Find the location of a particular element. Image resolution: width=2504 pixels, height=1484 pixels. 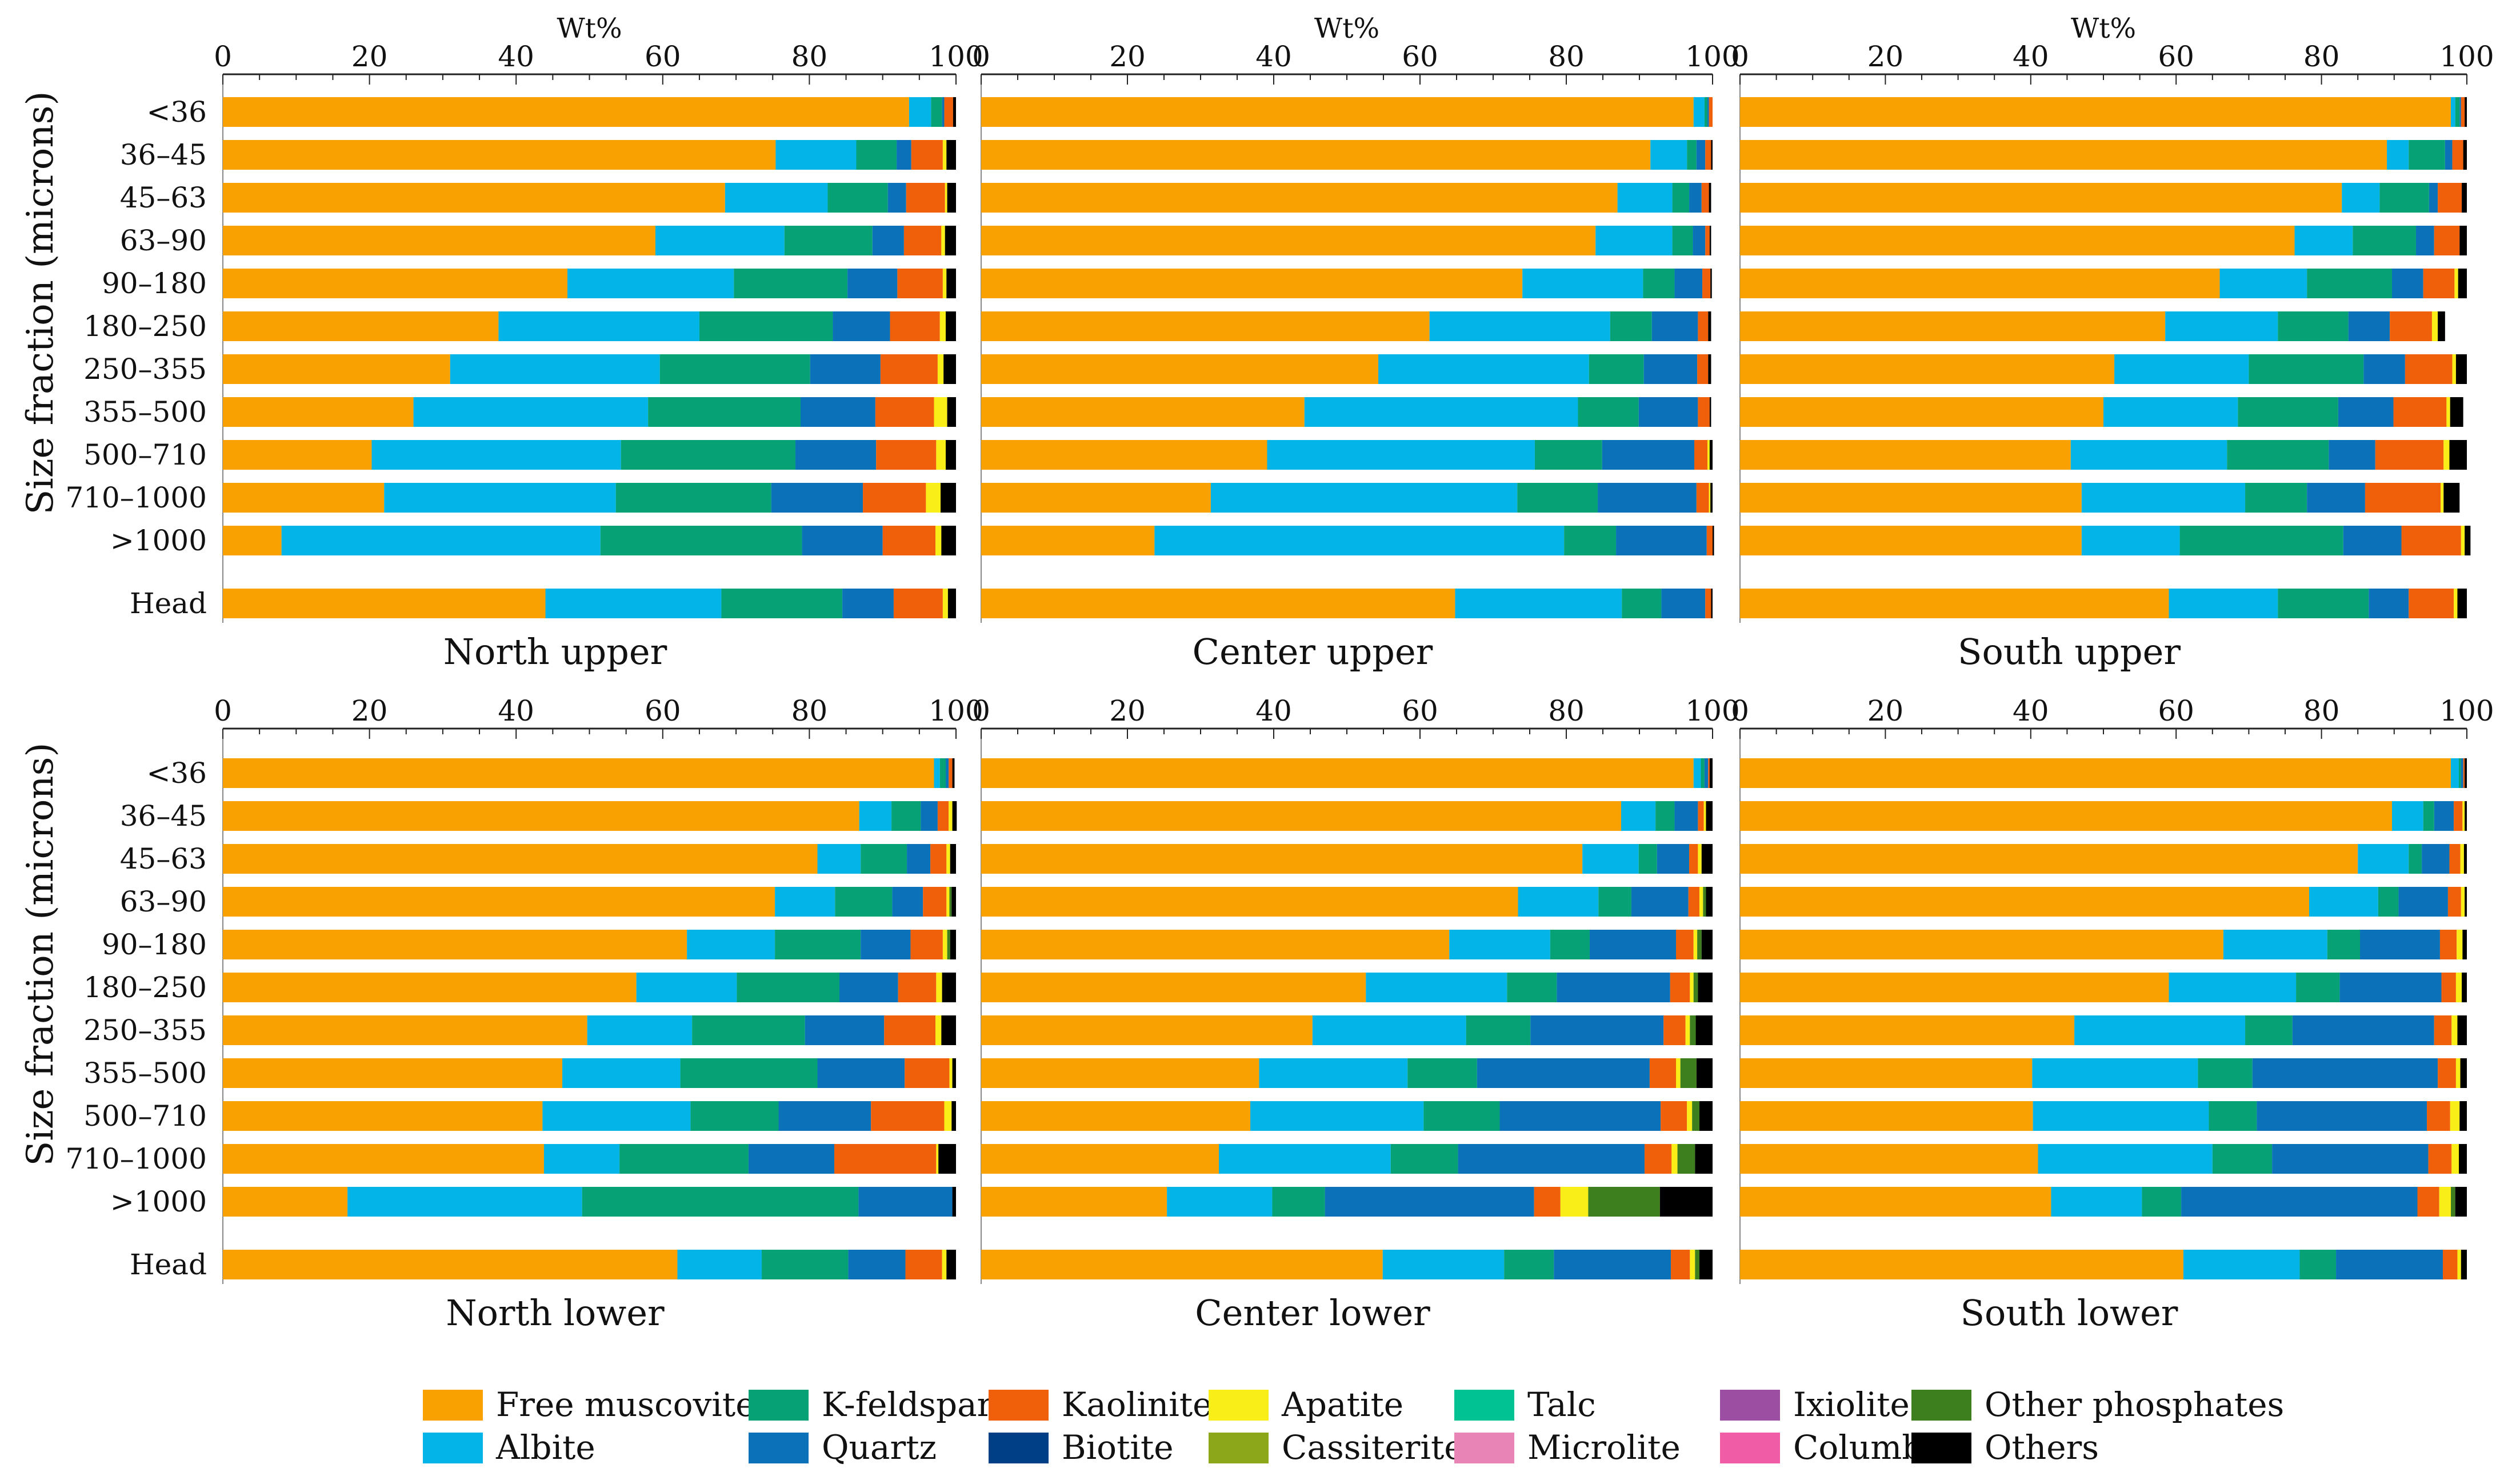

legend-label-apatite: Apatite is located at coordinates (1342, 1404).